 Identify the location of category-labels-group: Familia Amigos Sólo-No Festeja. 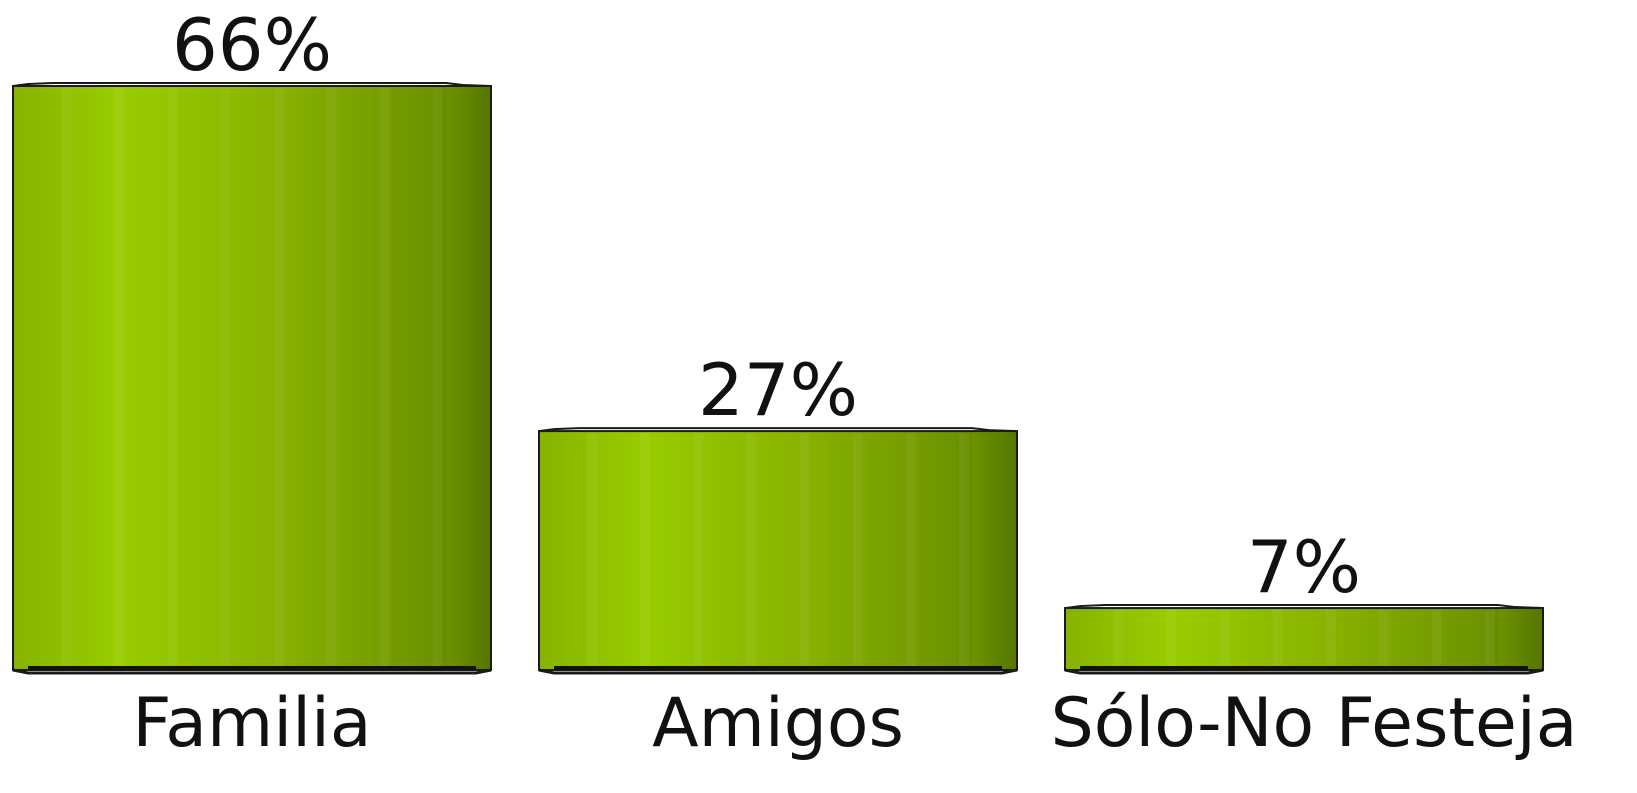
(854, 723).